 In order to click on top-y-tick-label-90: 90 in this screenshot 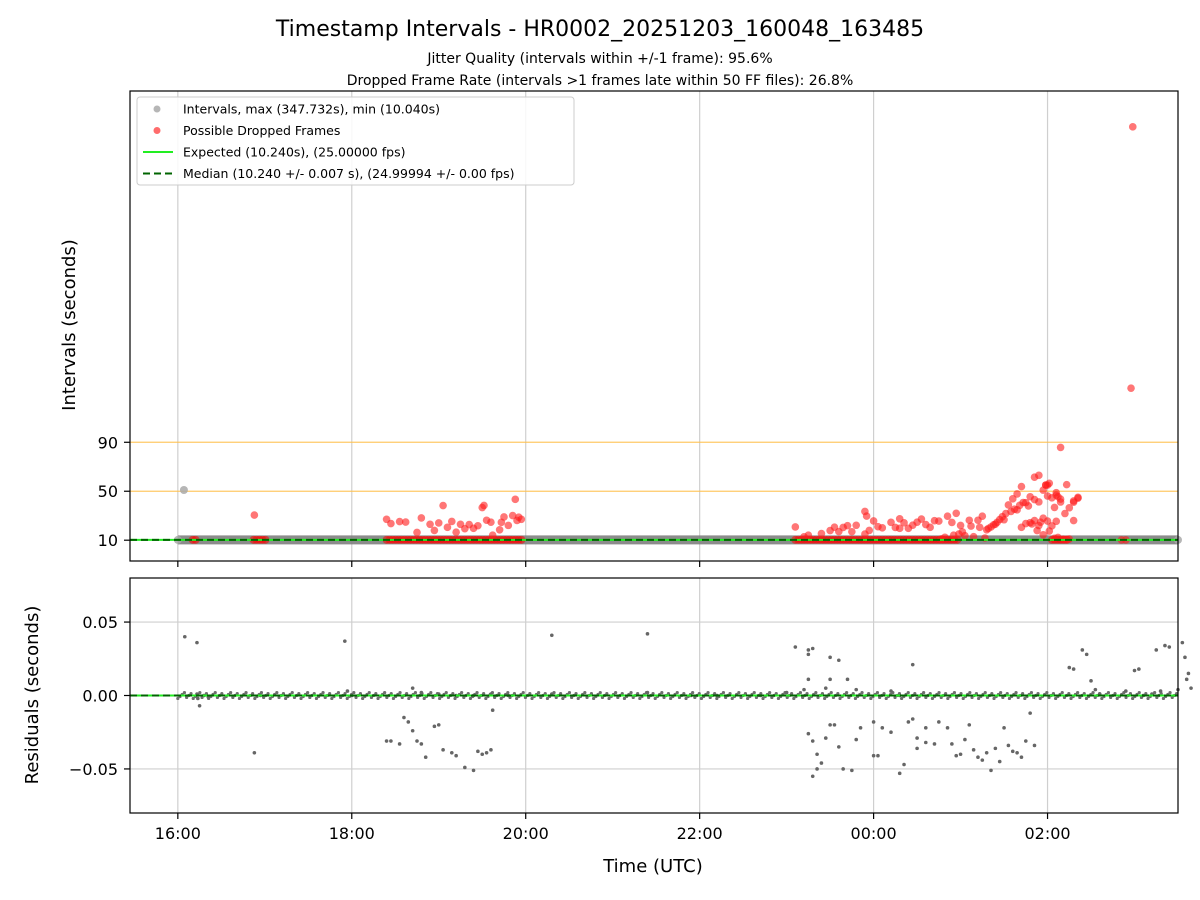, I will do `click(108, 442)`.